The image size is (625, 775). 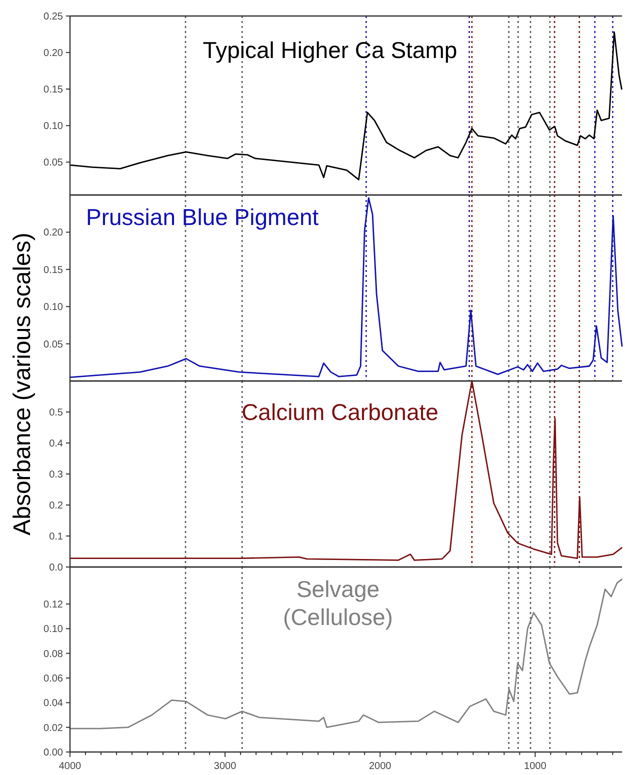 What do you see at coordinates (54, 654) in the screenshot?
I see `y-tick-label: 0.08` at bounding box center [54, 654].